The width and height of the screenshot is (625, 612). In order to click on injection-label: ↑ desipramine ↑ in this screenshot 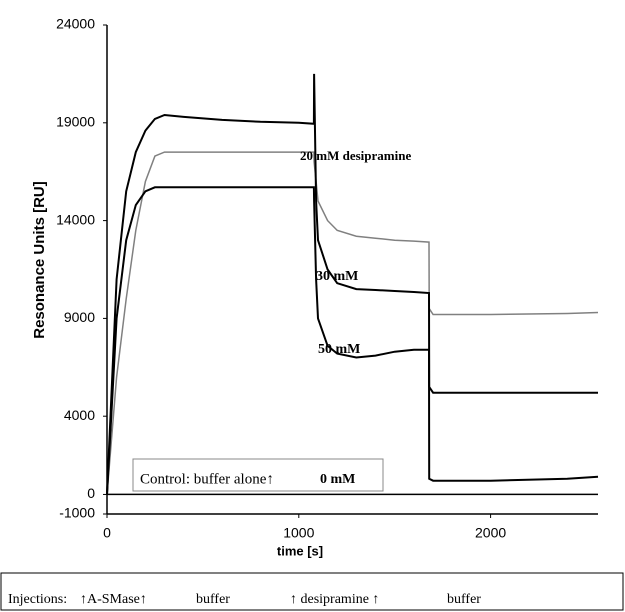, I will do `click(334, 599)`.